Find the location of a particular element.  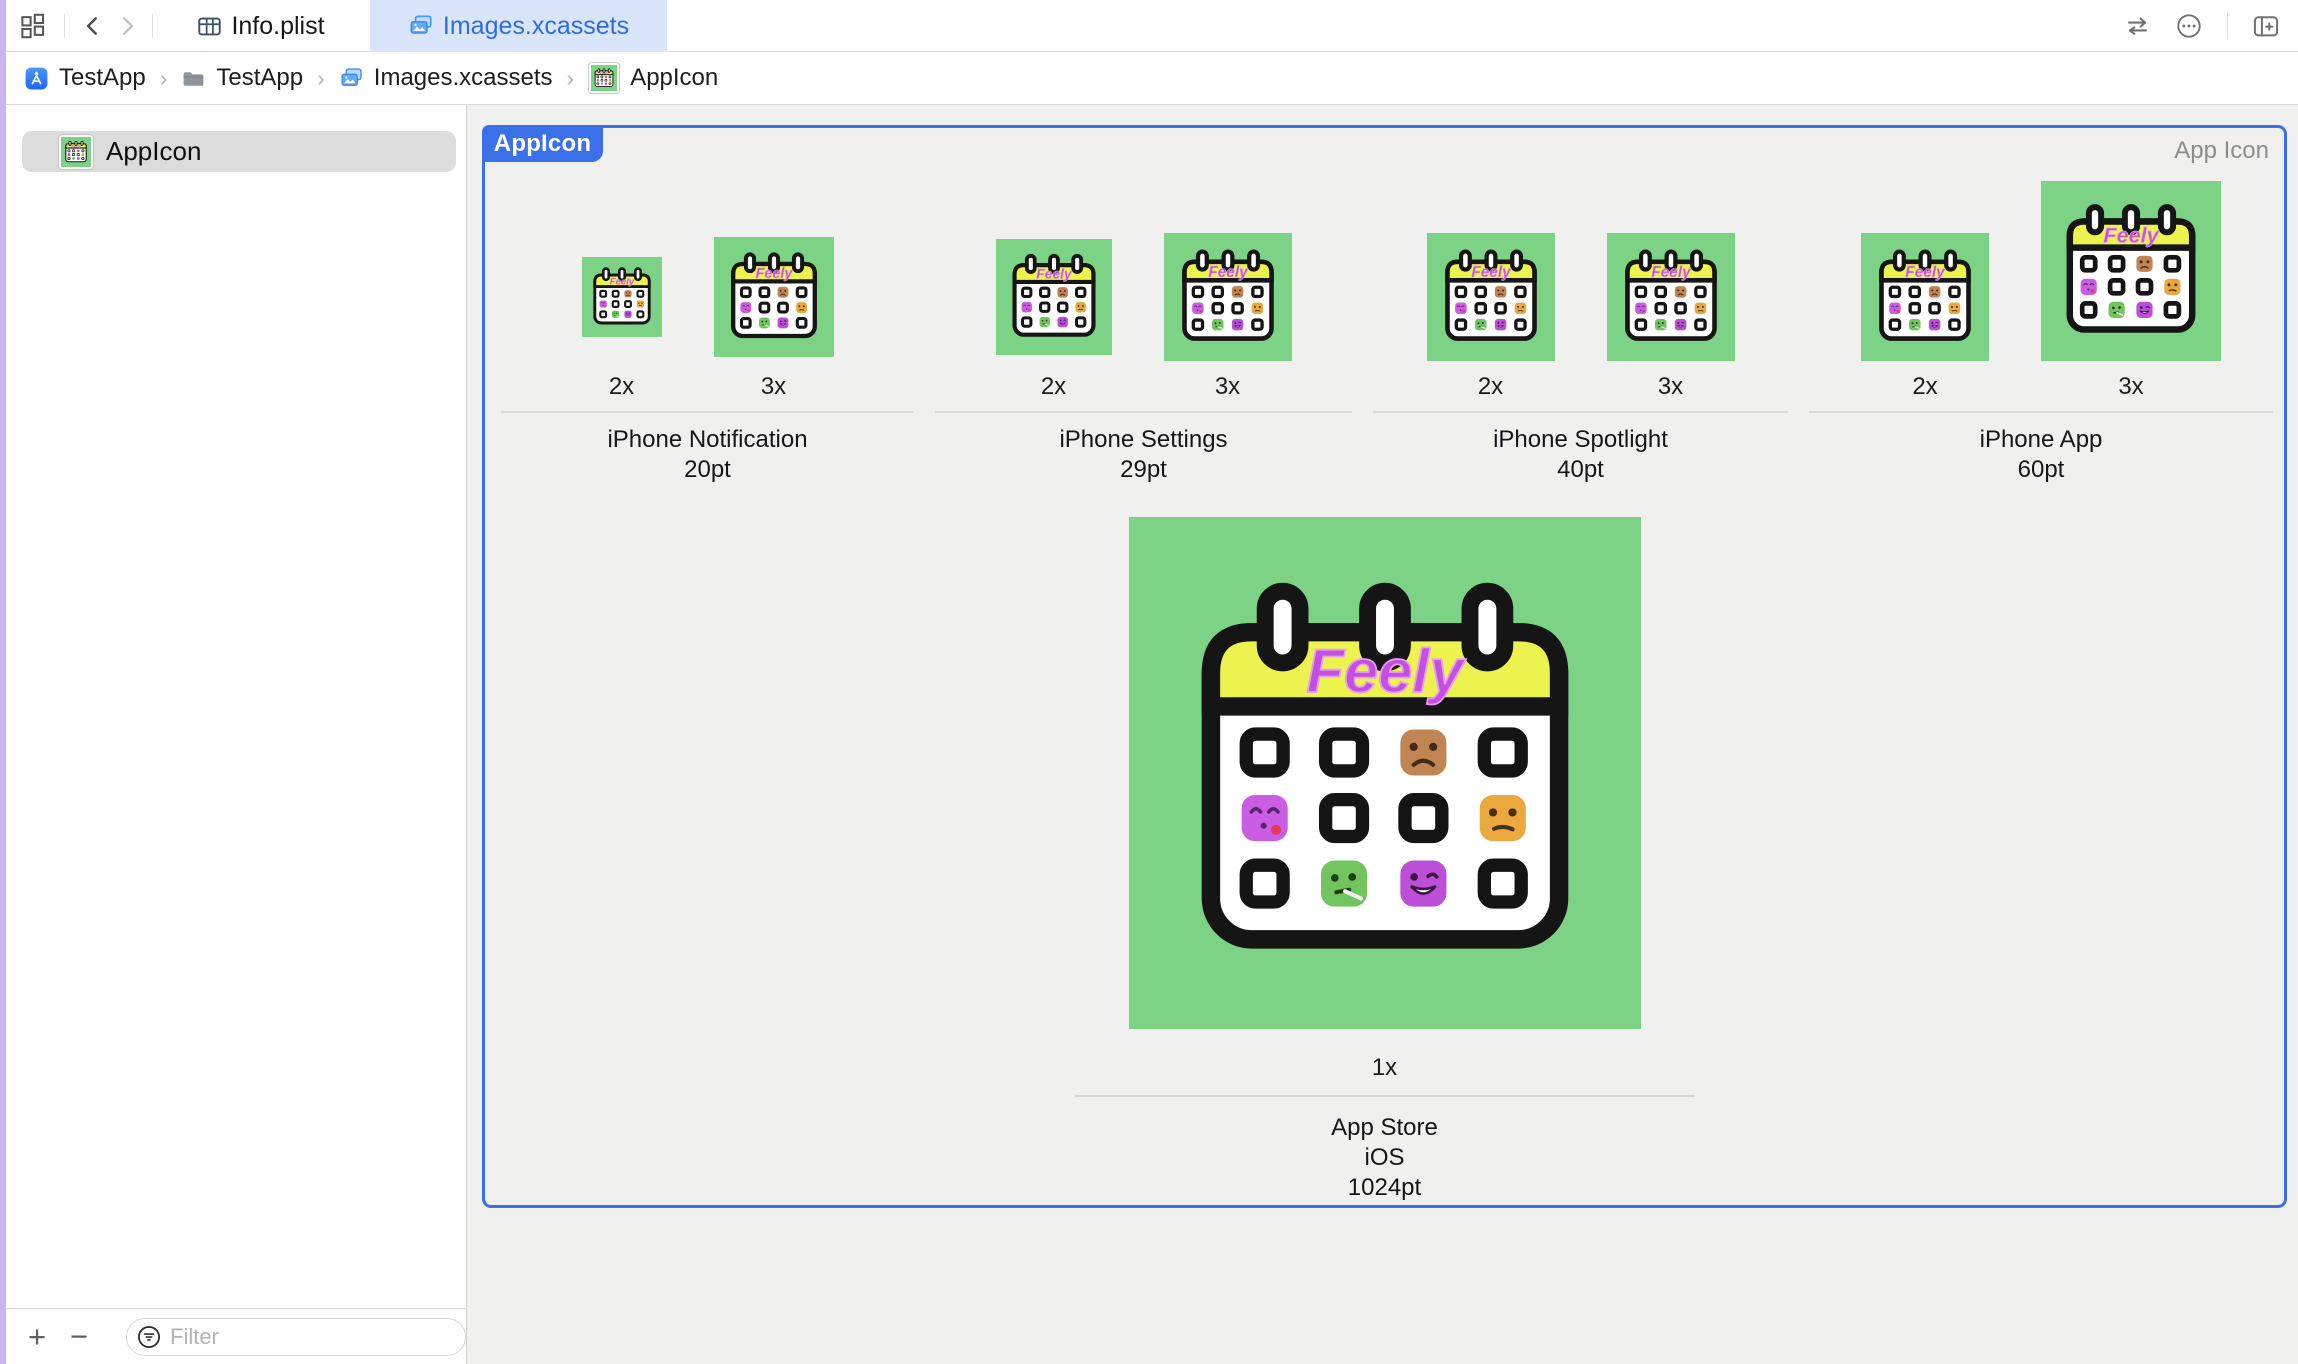

icon-slot-20pt-3x is located at coordinates (774, 297).